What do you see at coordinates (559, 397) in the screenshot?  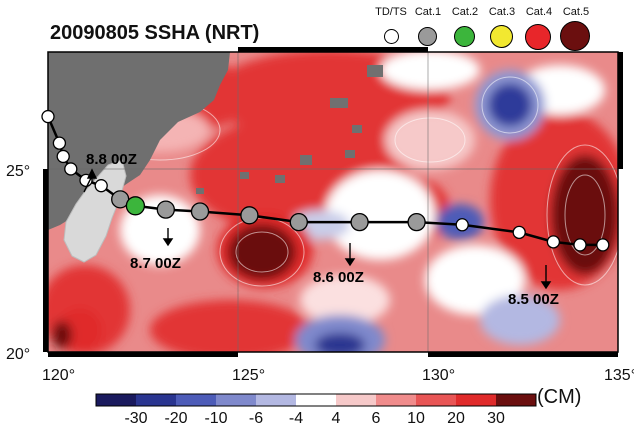 I see `colorbar-unit: (CM)` at bounding box center [559, 397].